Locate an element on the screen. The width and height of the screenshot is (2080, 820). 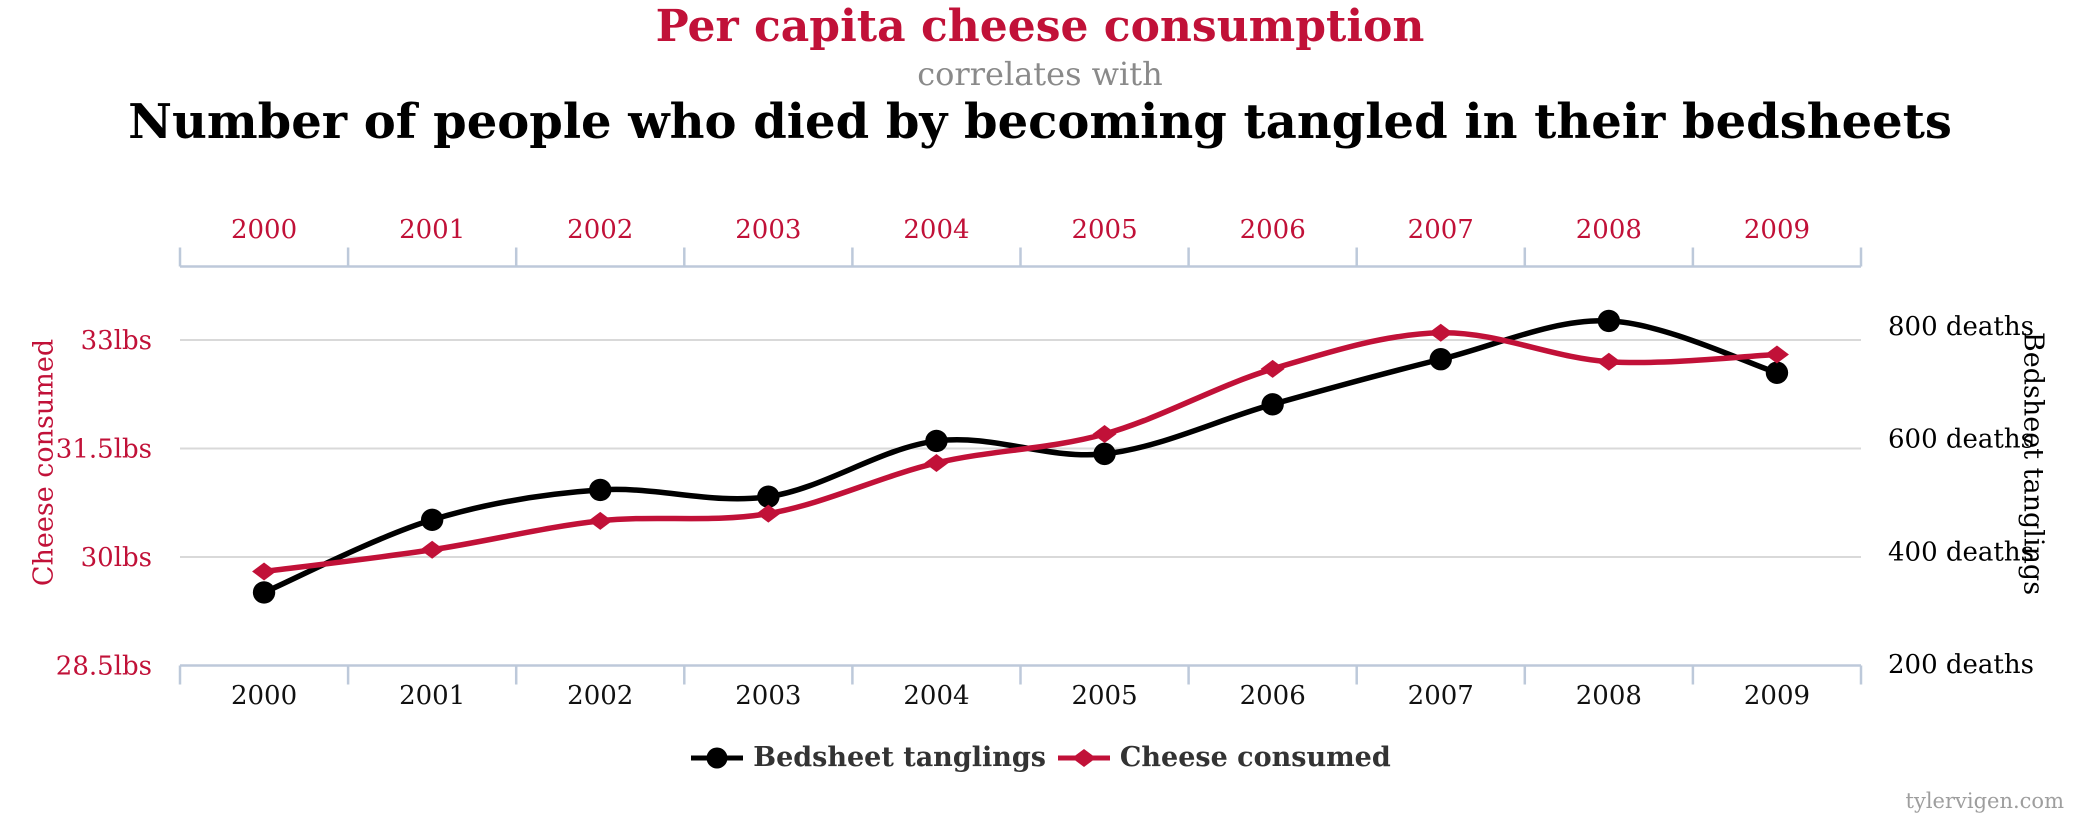
right-axis-tick-label: 800 deaths is located at coordinates (1961, 327).